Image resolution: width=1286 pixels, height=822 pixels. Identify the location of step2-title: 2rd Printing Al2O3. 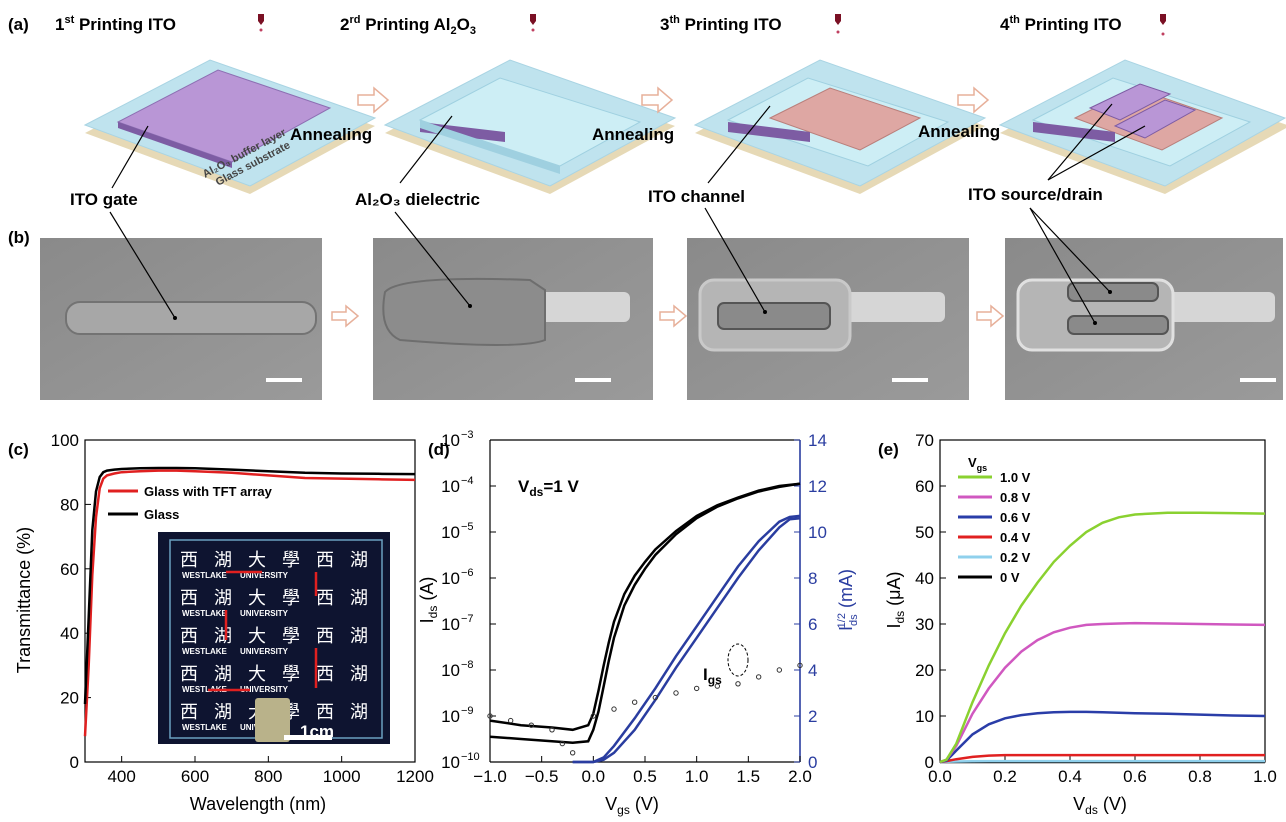
(408, 25).